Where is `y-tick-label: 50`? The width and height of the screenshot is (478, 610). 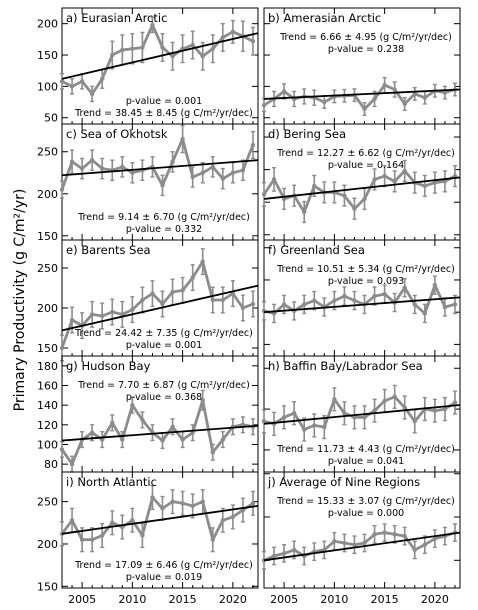
y-tick-label: 50 is located at coordinates (51, 118).